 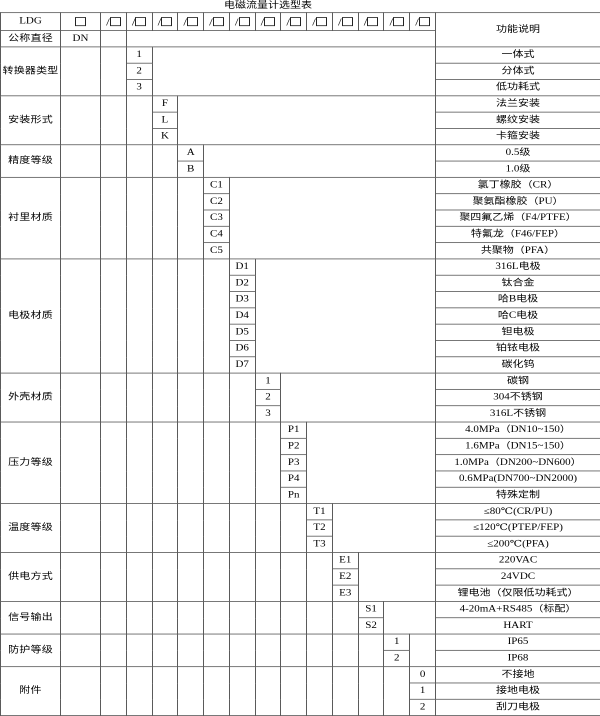 What do you see at coordinates (517, 381) in the screenshot?
I see `option-desc-6-0: 碳钢` at bounding box center [517, 381].